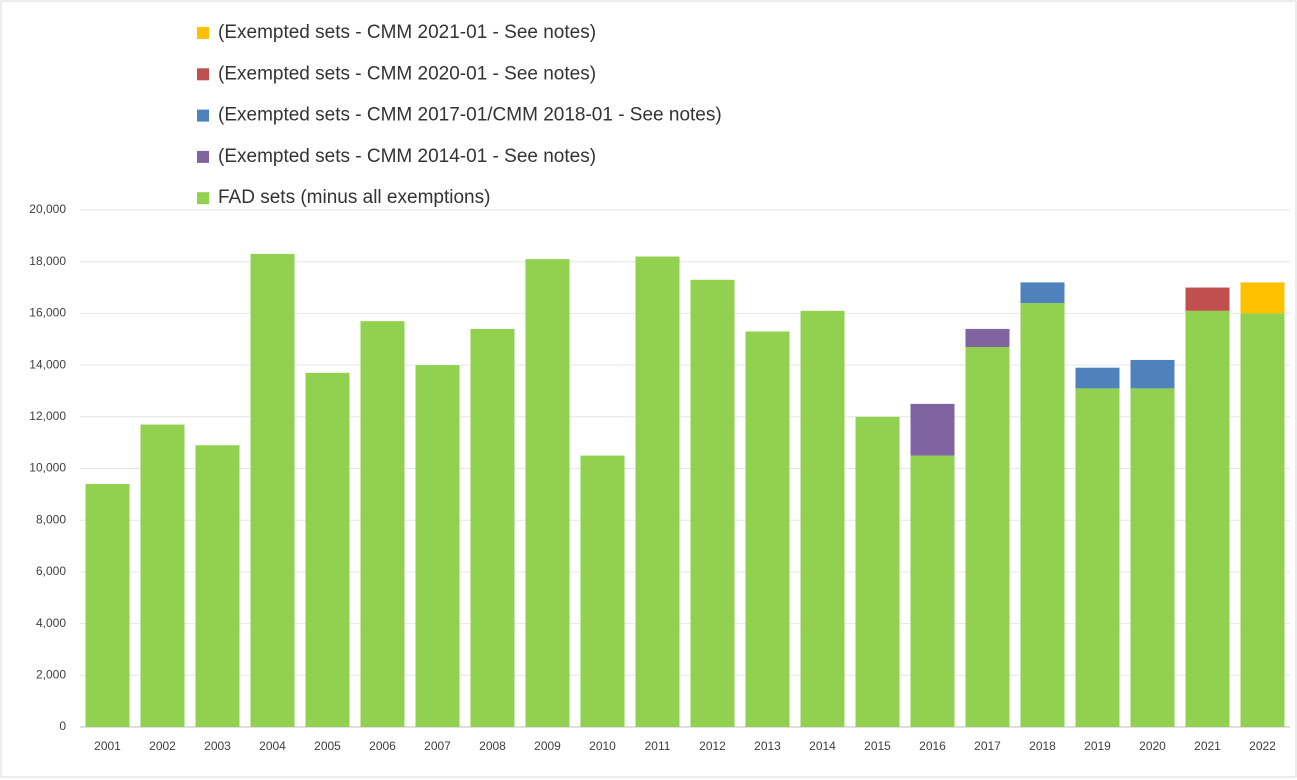 The width and height of the screenshot is (1297, 780). I want to click on legend-label: FAD sets (minus all exemptions), so click(354, 197).